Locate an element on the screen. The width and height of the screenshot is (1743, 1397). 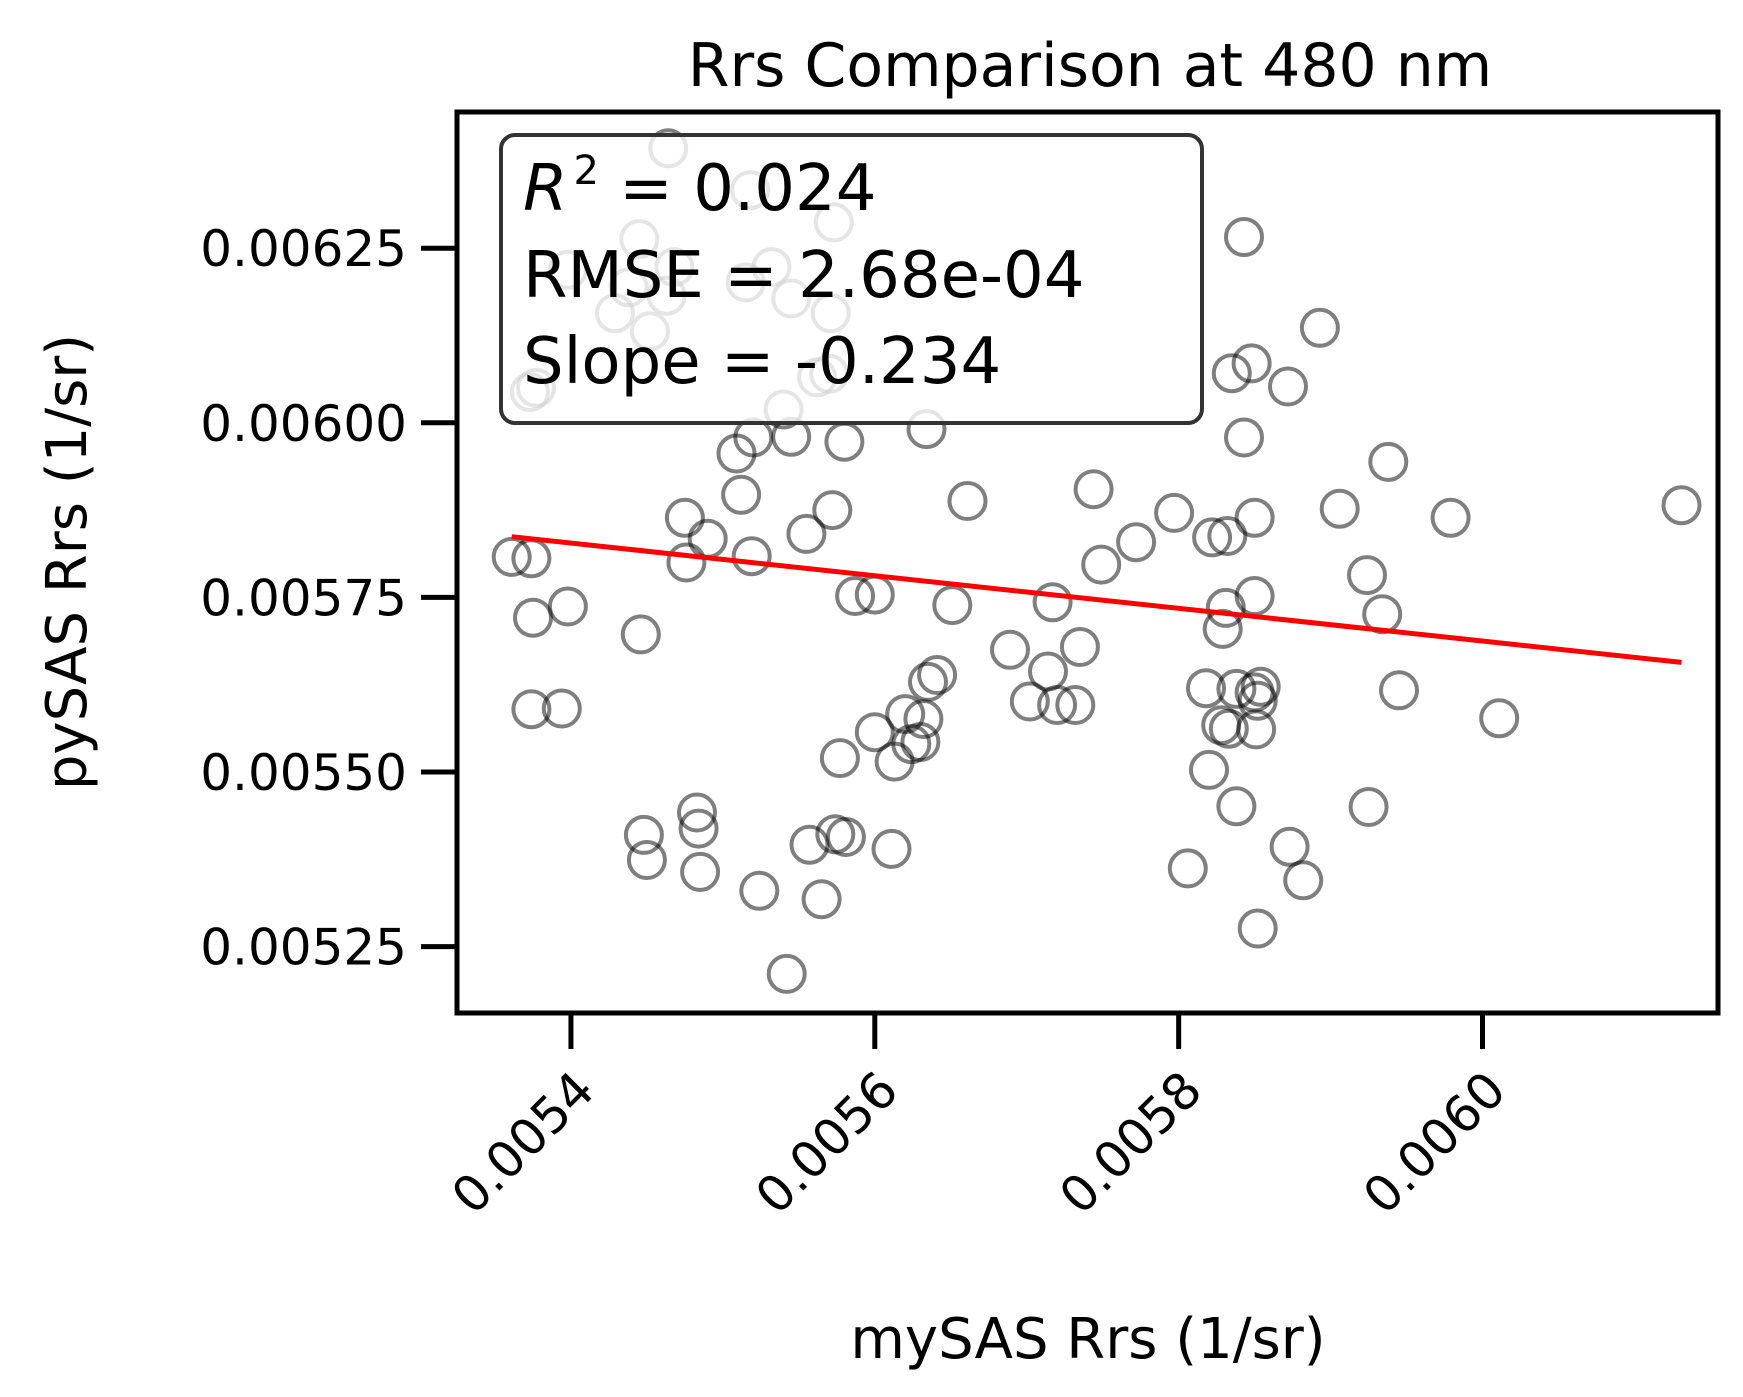
x-tick-label: 0.0056 is located at coordinates (827, 1142).